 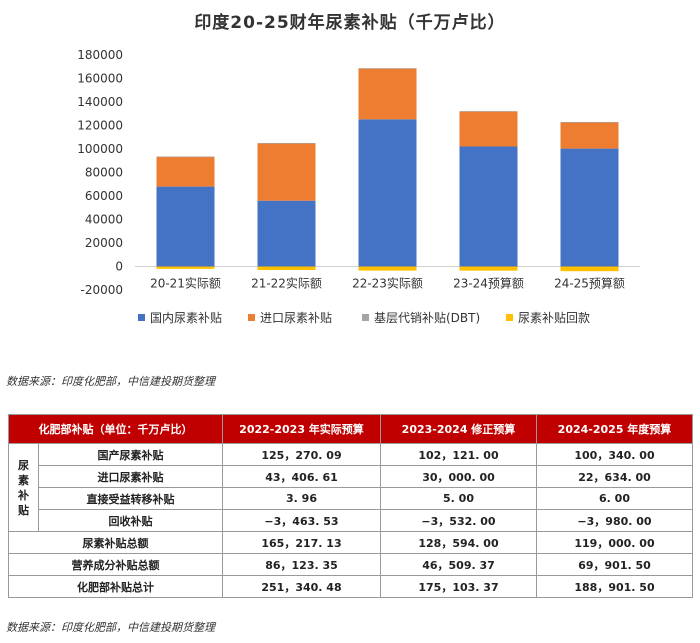 What do you see at coordinates (614, 454) in the screenshot?
I see `value-2024-25: 100，340. 00` at bounding box center [614, 454].